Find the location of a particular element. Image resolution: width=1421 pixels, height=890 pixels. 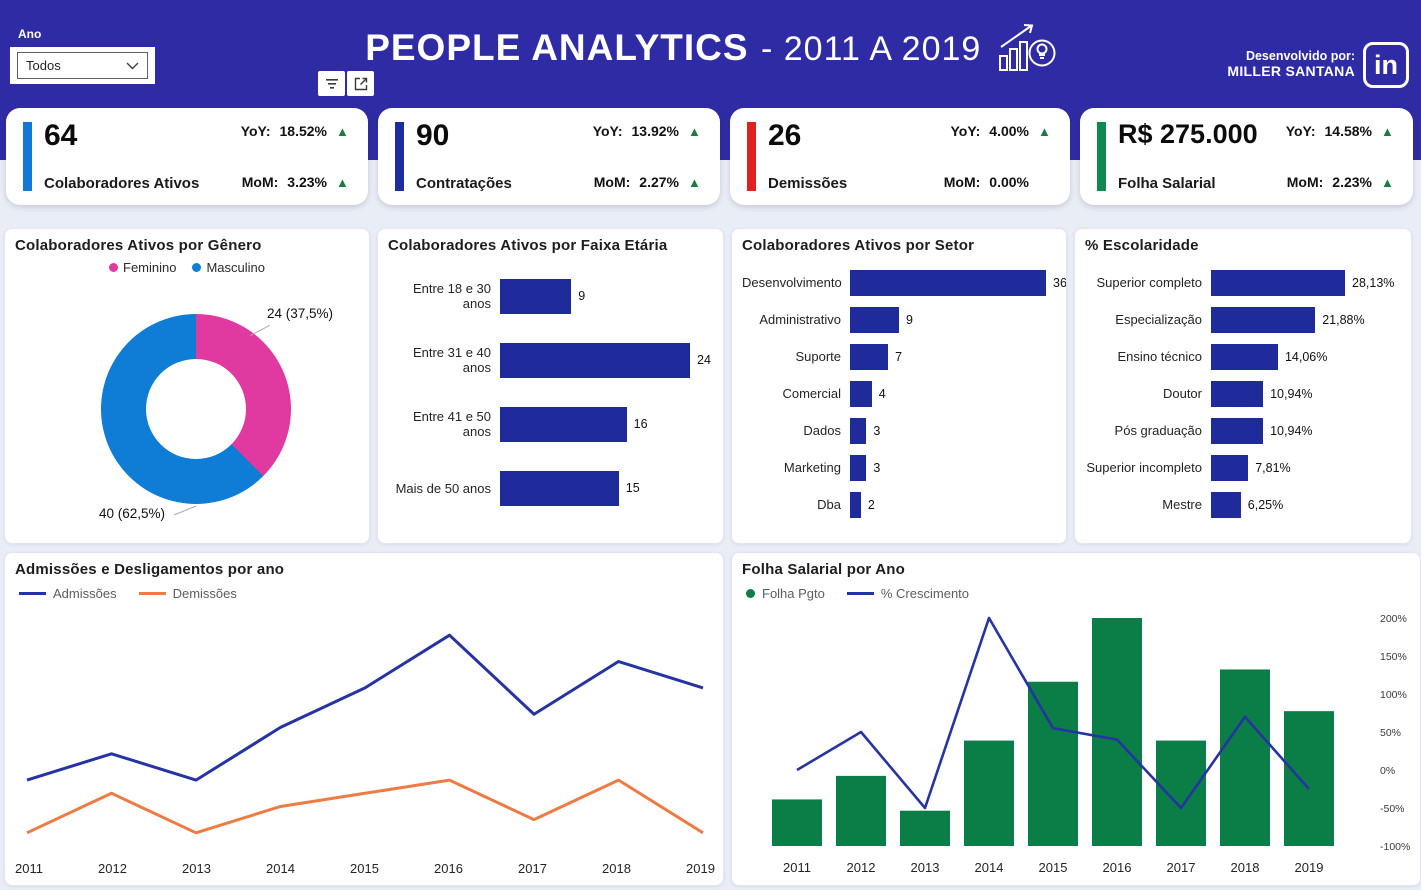

x-axis-label: 2019 is located at coordinates (1309, 867).